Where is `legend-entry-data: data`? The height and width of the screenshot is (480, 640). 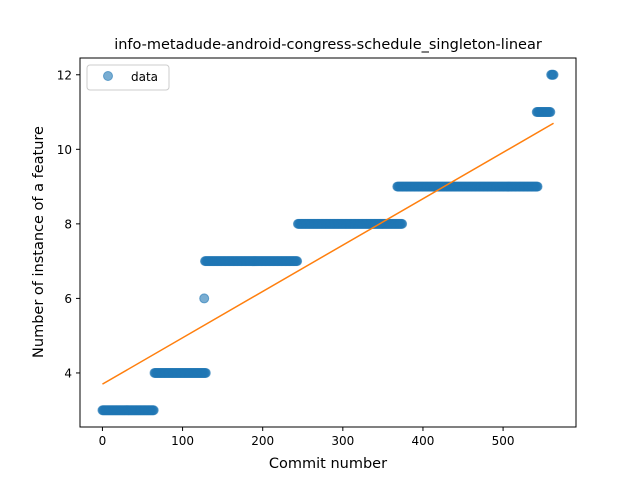 legend-entry-data: data is located at coordinates (144, 77).